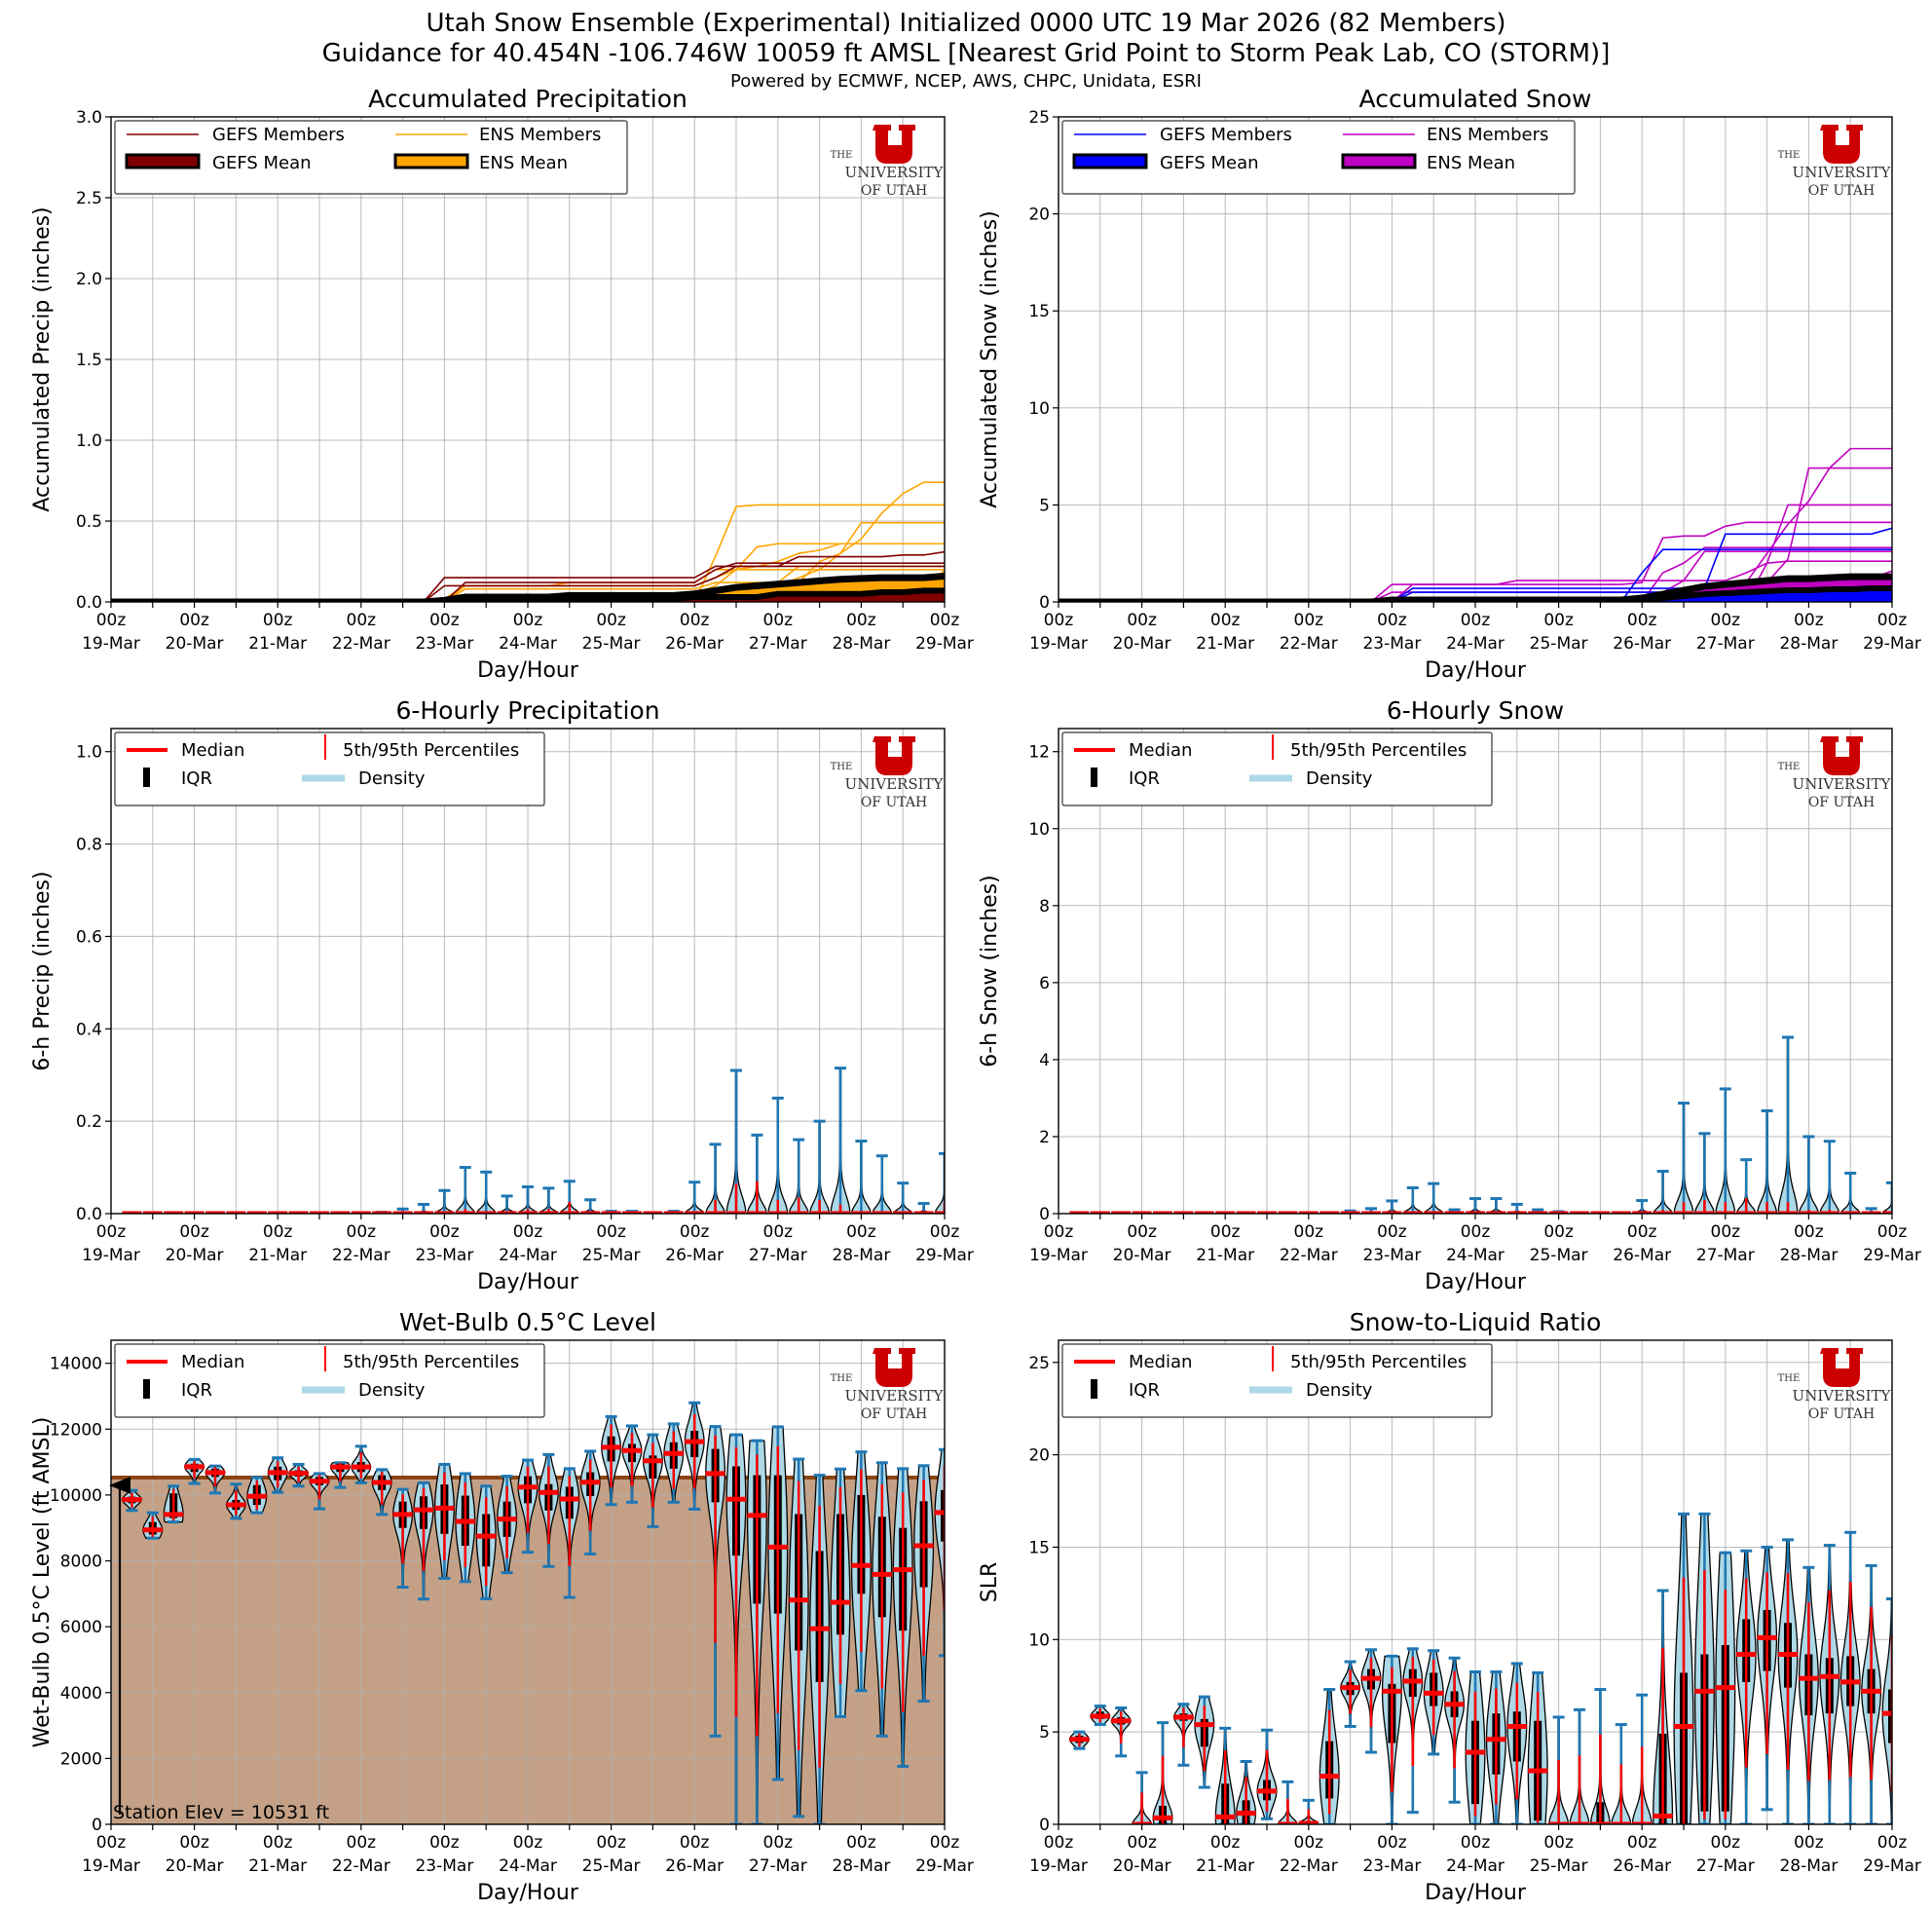  Describe the element at coordinates (89, 279) in the screenshot. I see `y-tick-label: 2.0` at that location.